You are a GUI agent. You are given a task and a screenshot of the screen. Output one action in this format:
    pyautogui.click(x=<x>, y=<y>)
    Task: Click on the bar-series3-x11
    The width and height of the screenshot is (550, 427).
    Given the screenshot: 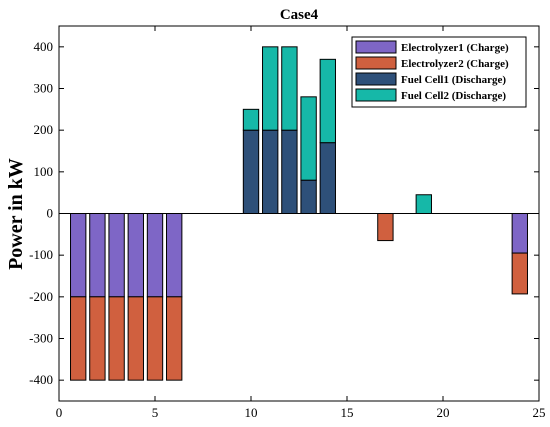 What is the action you would take?
    pyautogui.click(x=270, y=171)
    